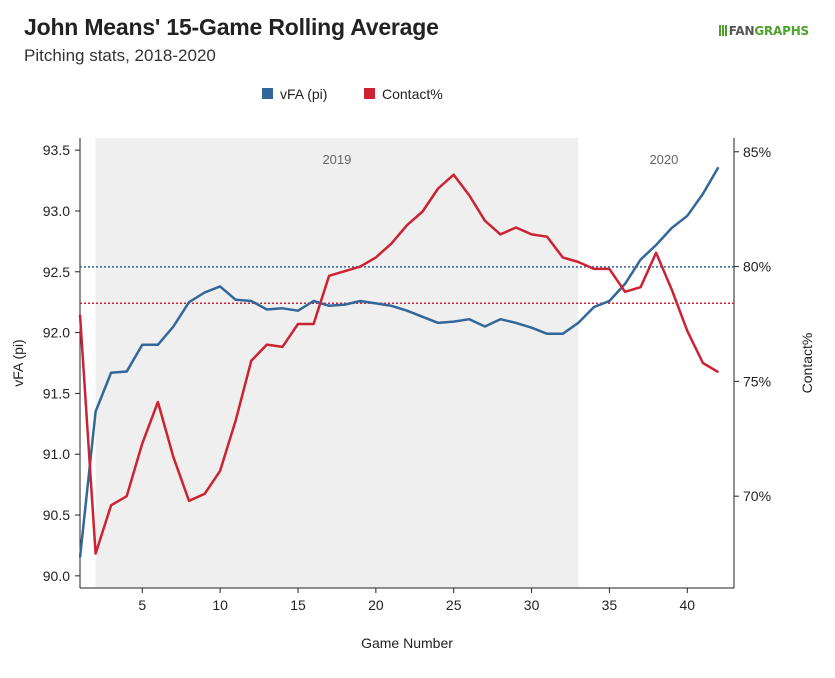 The image size is (835, 678). I want to click on x-tick-label: 15, so click(298, 605).